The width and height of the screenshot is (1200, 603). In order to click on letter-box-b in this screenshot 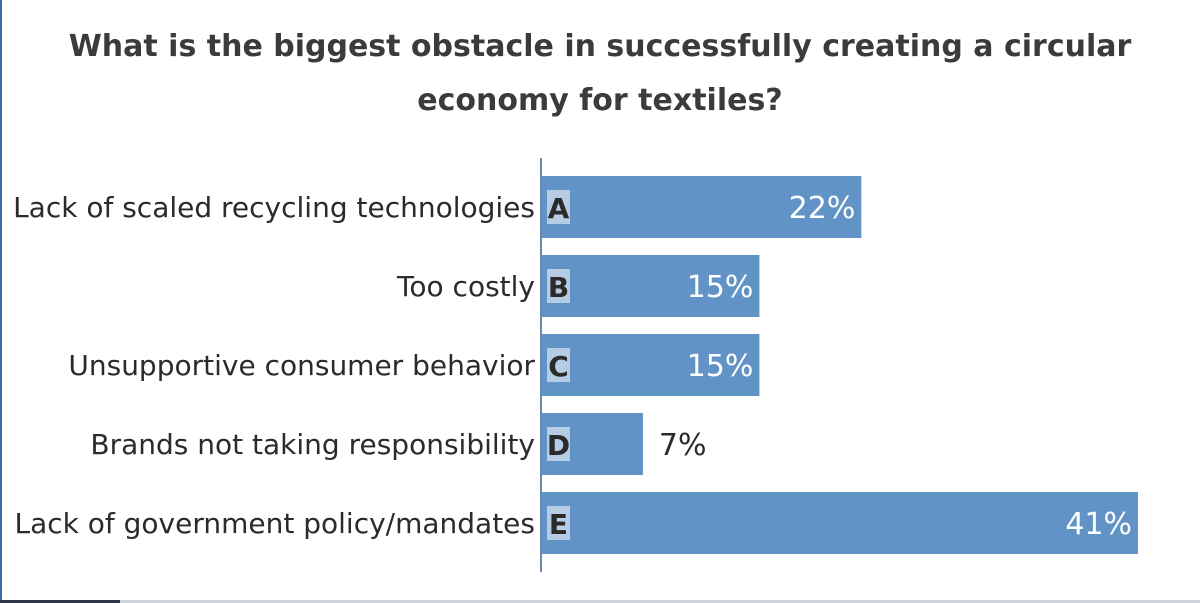, I will do `click(558, 286)`.